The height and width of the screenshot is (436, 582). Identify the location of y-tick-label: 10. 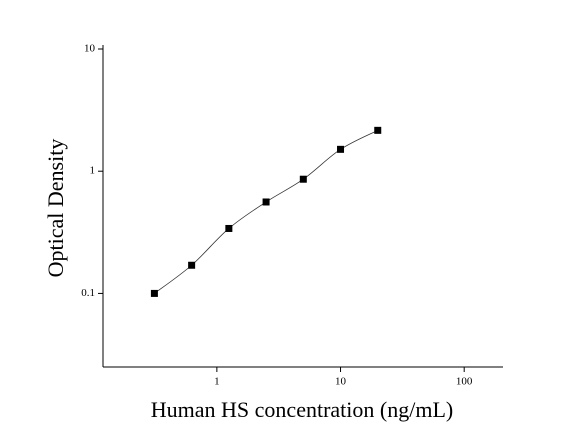
(90, 49).